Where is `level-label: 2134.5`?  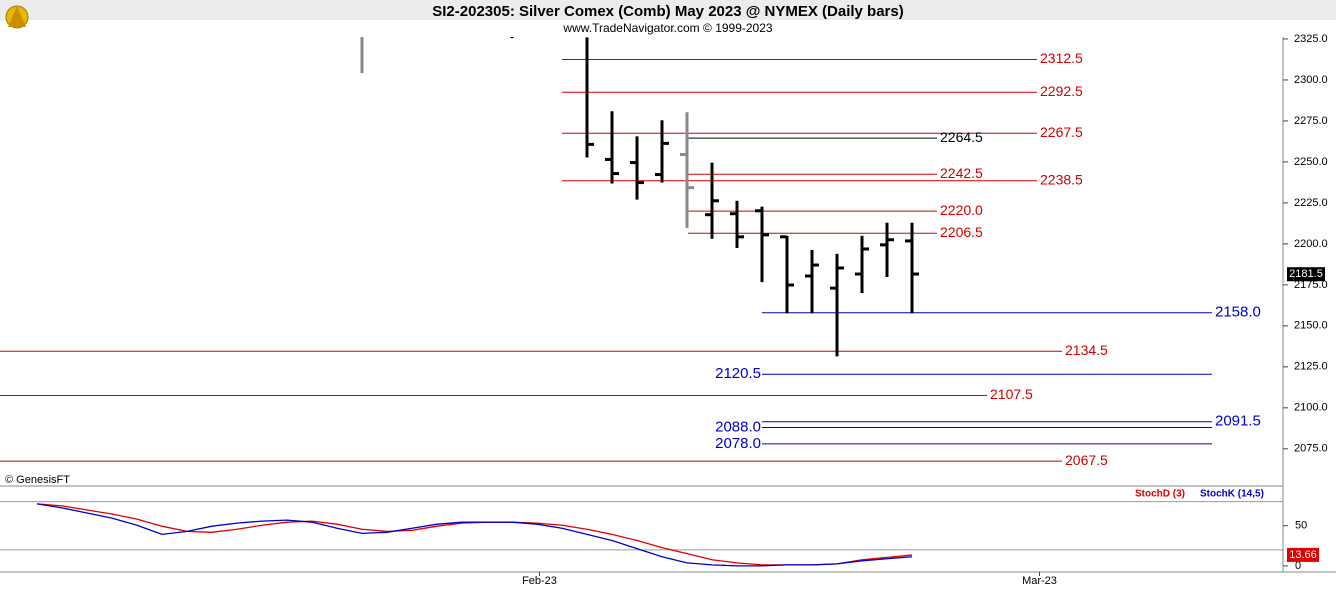 level-label: 2134.5 is located at coordinates (1086, 350).